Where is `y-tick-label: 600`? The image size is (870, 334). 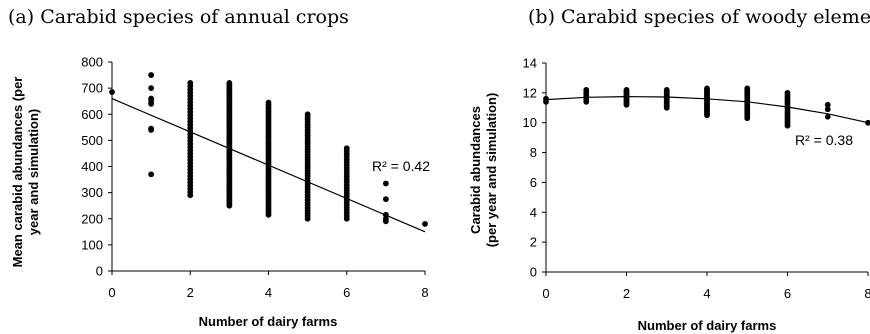
y-tick-label: 600 is located at coordinates (92, 114).